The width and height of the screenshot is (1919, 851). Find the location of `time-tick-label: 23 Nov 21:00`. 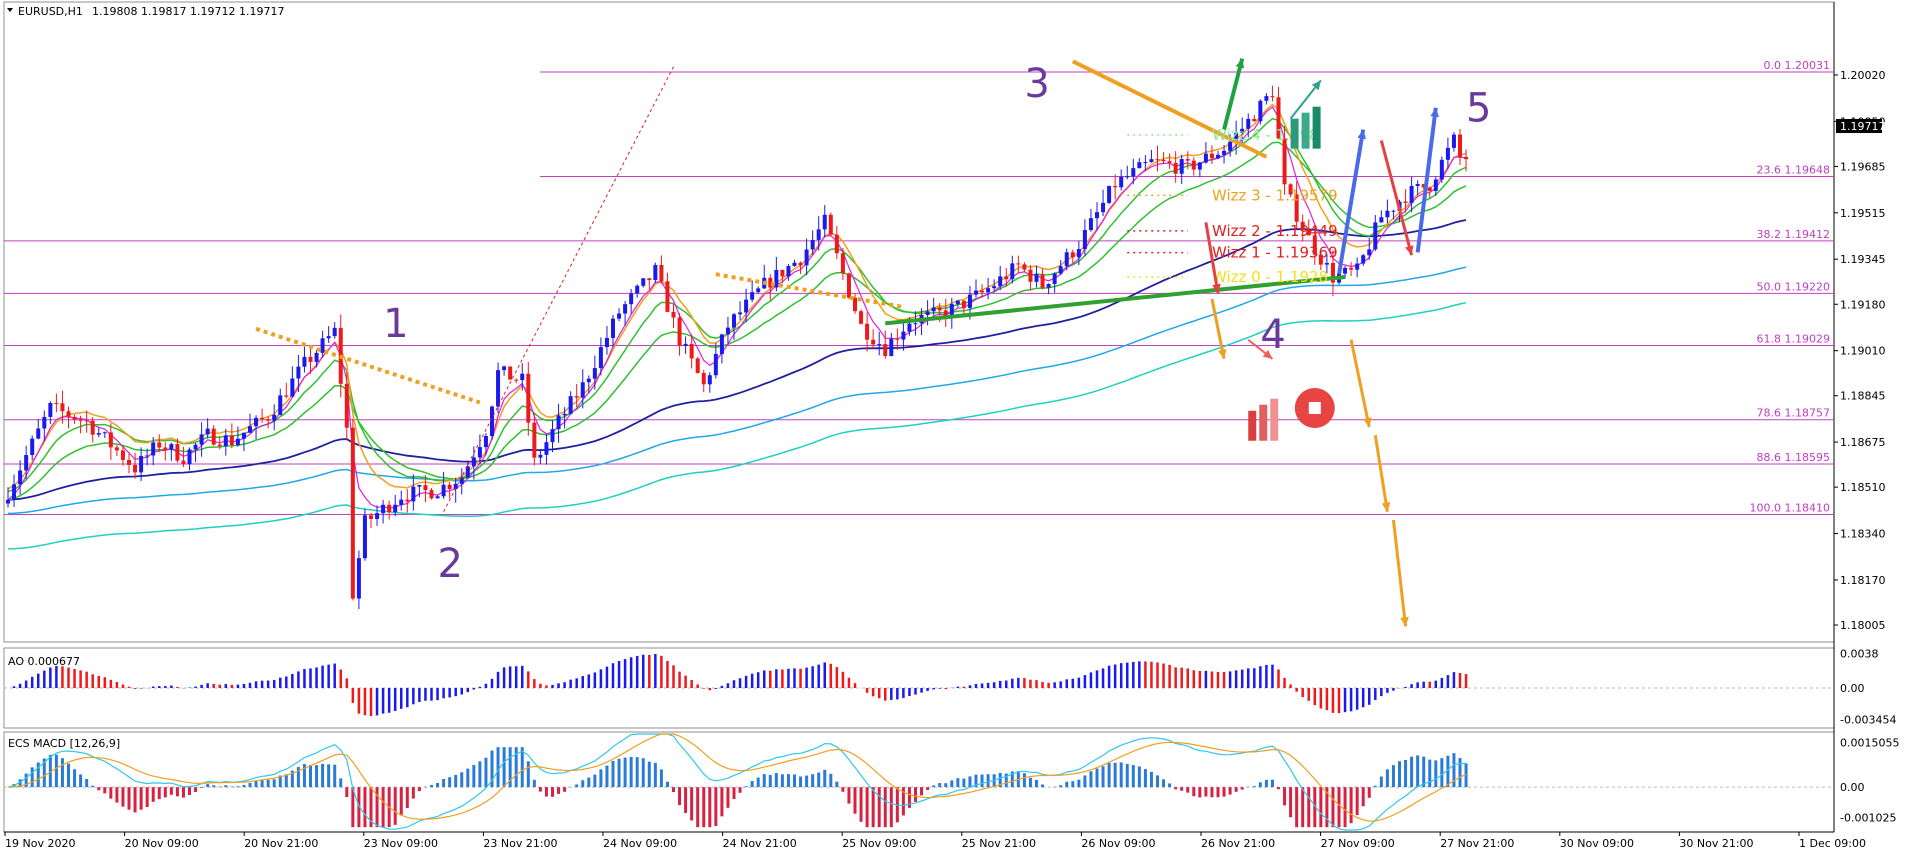

time-tick-label: 23 Nov 21:00 is located at coordinates (520, 843).